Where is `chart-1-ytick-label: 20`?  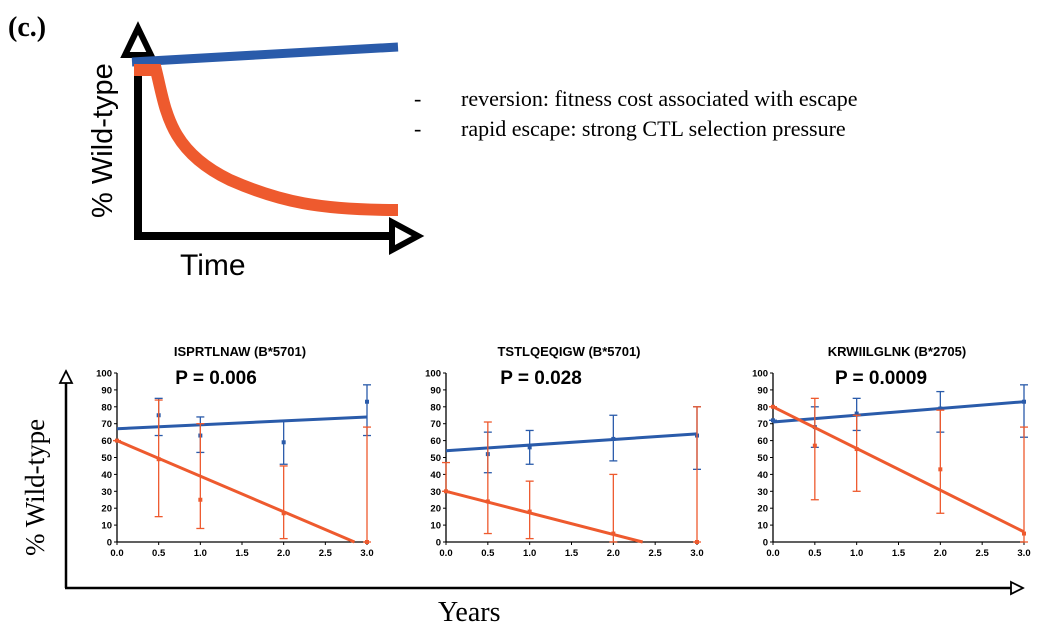 chart-1-ytick-label: 20 is located at coordinates (106, 509).